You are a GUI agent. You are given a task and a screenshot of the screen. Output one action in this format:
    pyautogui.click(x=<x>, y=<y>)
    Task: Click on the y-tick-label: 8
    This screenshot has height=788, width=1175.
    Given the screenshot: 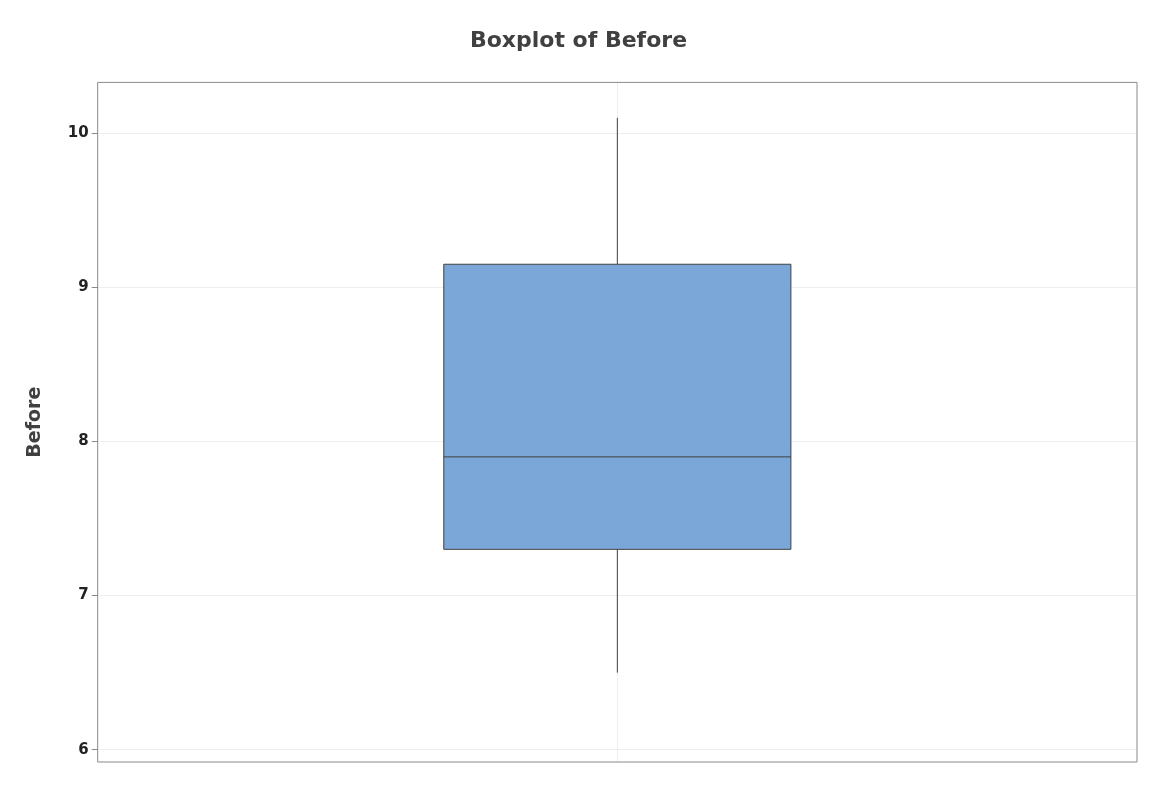 What is the action you would take?
    pyautogui.click(x=83, y=440)
    